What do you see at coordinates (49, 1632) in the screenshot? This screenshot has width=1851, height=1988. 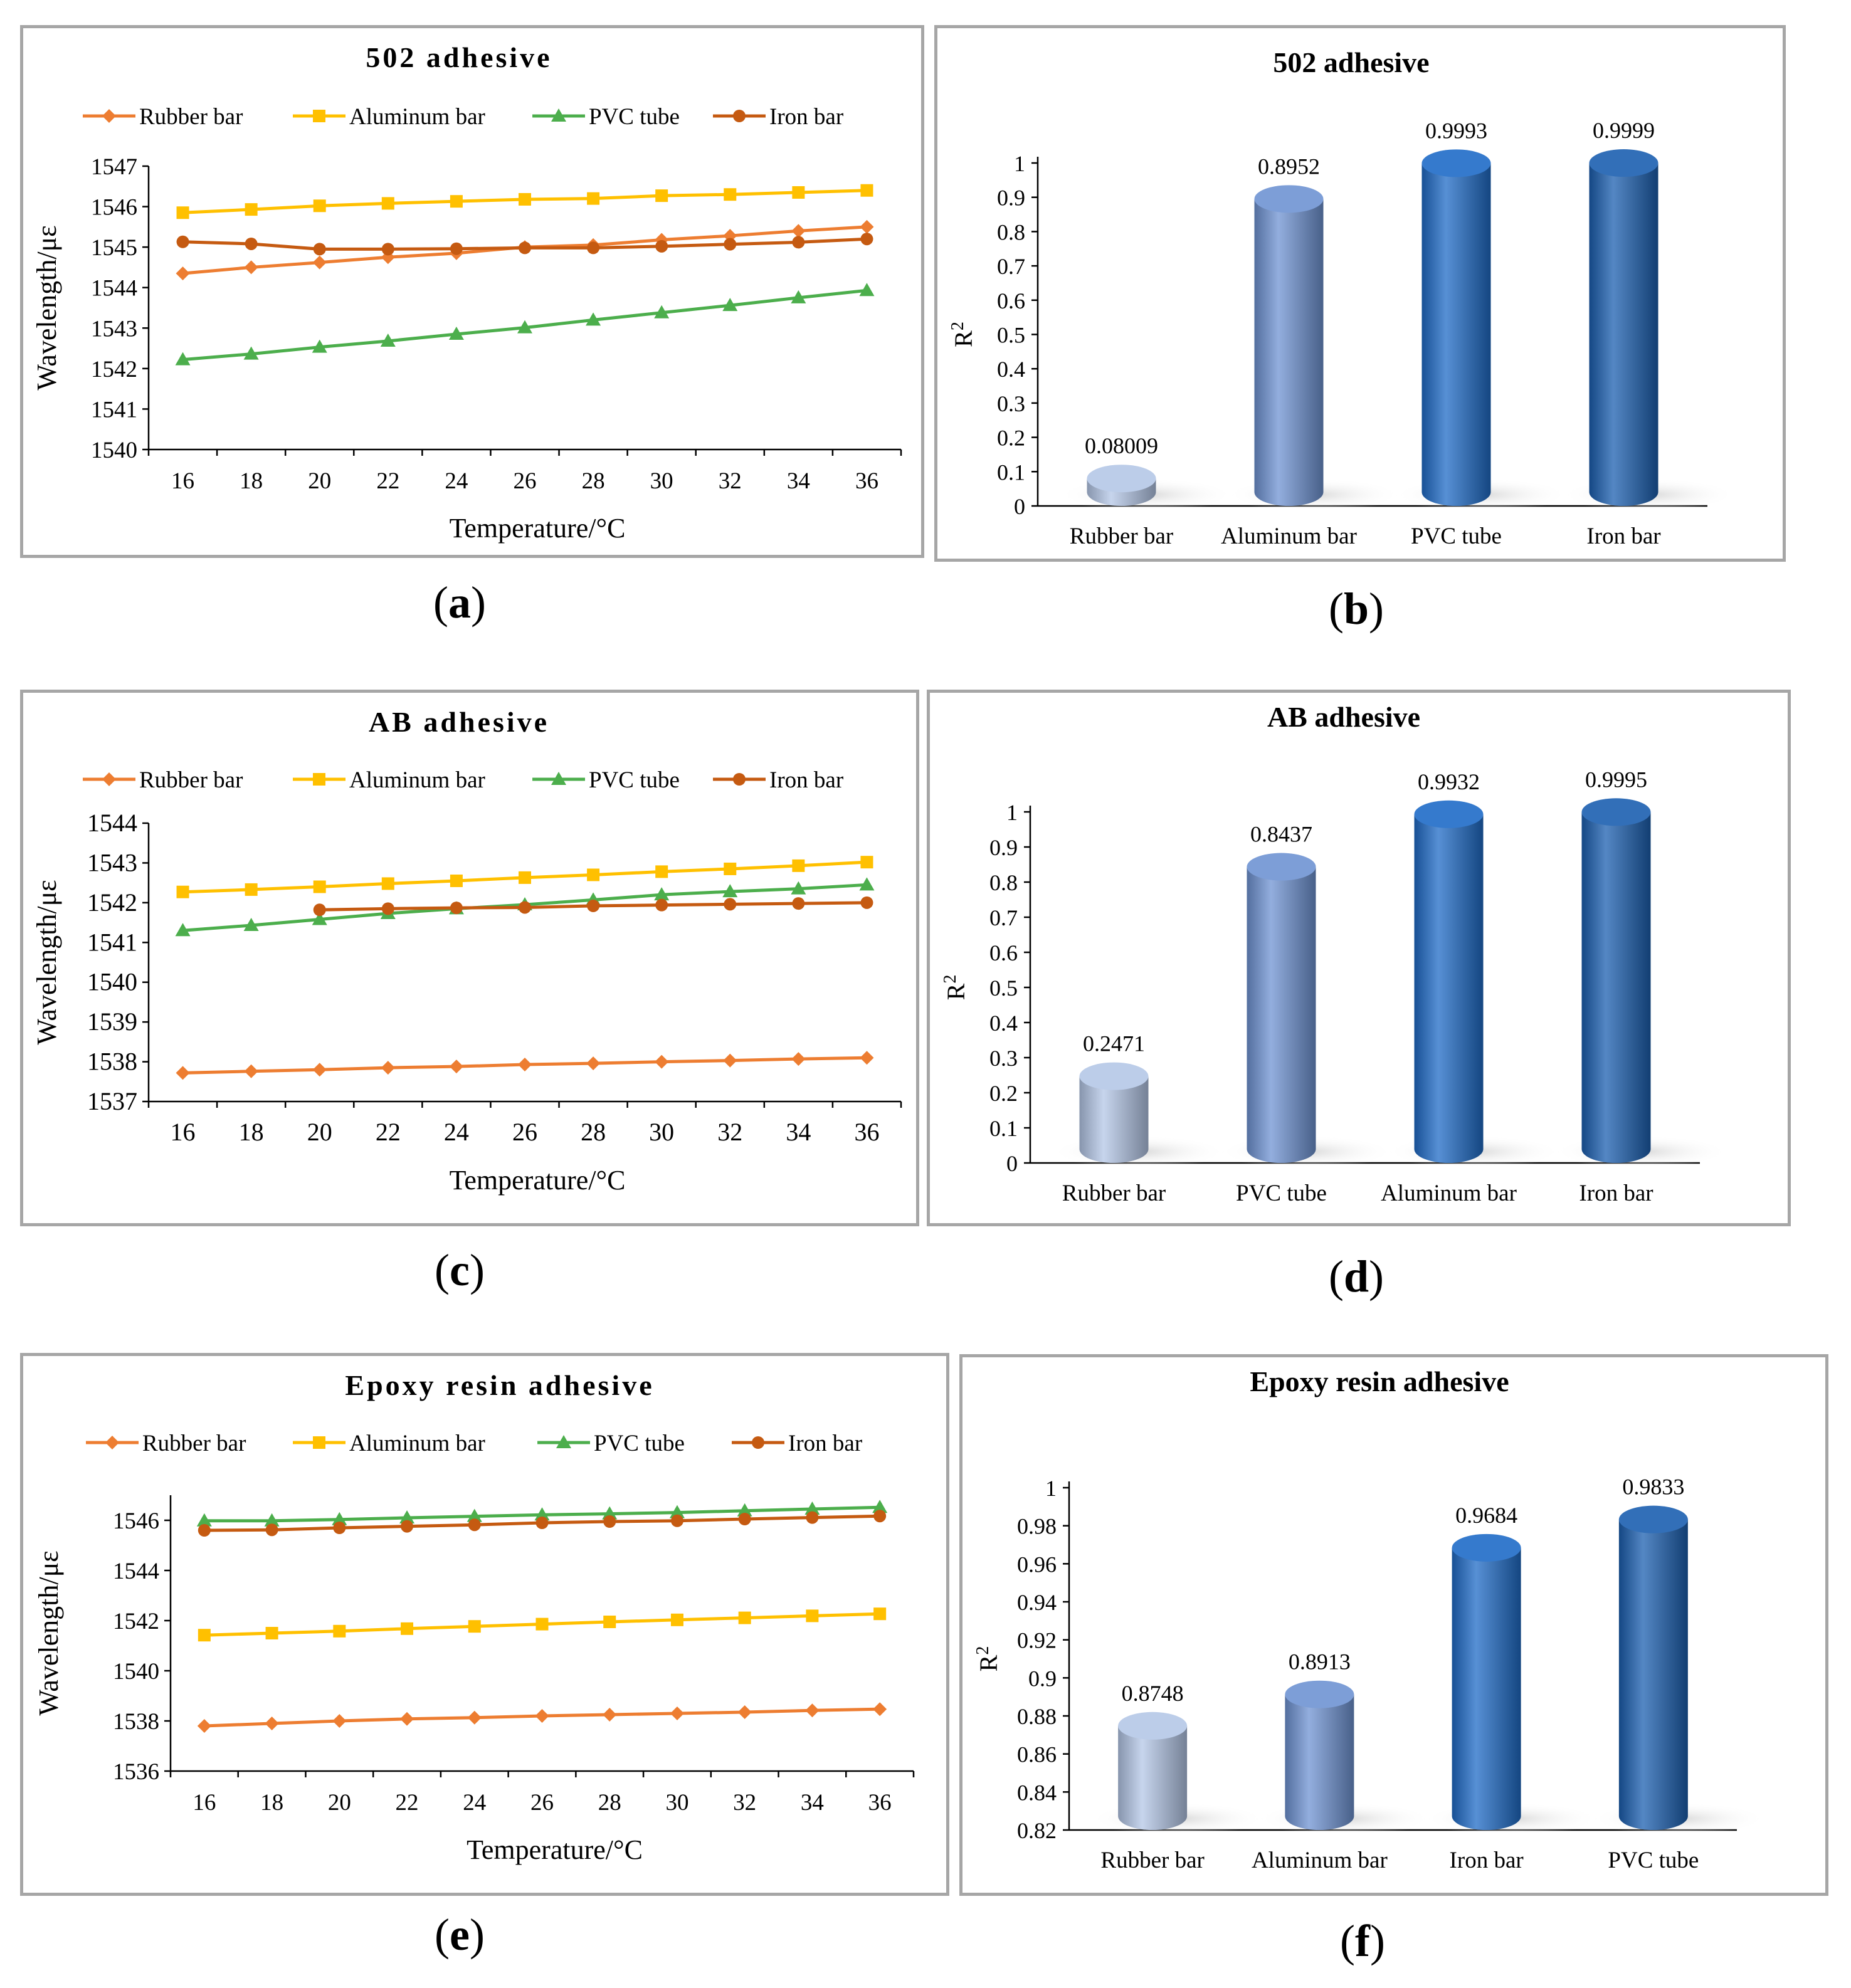 I see `y-axis-label: Wavelength/με` at bounding box center [49, 1632].